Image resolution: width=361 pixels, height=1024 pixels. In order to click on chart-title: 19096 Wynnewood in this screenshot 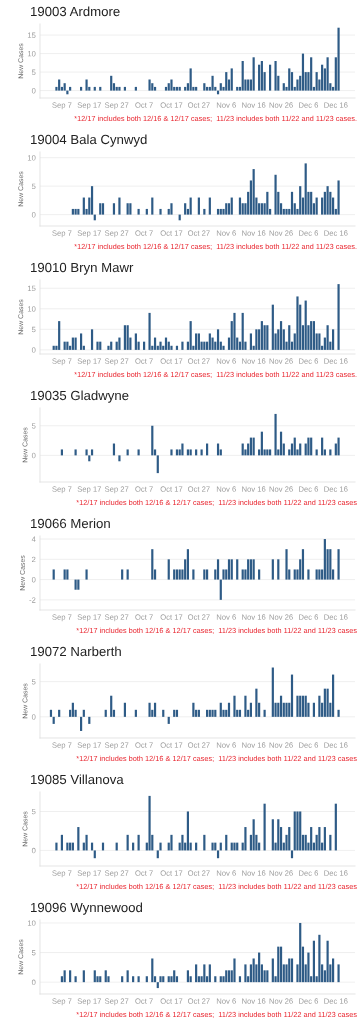, I will do `click(86, 908)`.